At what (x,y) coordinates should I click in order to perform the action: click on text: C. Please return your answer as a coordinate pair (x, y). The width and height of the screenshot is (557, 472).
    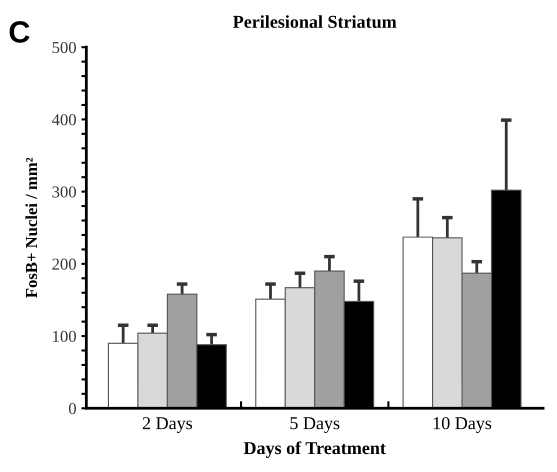
    Looking at the image, I should click on (20, 32).